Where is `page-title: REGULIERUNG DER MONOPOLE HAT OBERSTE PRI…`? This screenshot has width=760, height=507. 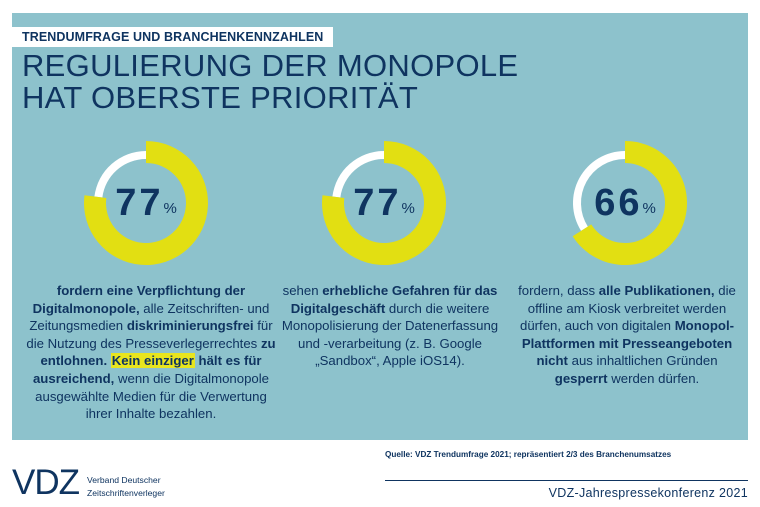 page-title: REGULIERUNG DER MONOPOLE HAT OBERSTE PRI… is located at coordinates (270, 82).